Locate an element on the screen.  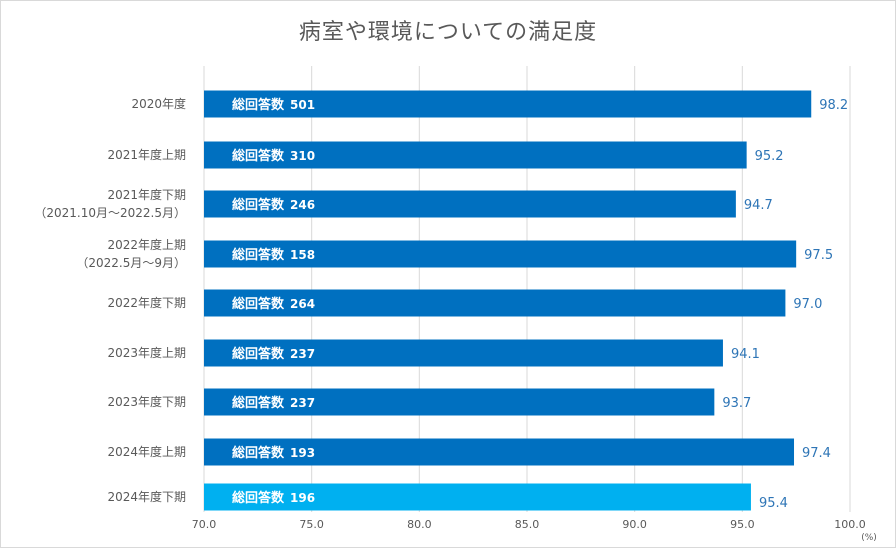
bar-response-label: 総回答数 196 is located at coordinates (273, 498).